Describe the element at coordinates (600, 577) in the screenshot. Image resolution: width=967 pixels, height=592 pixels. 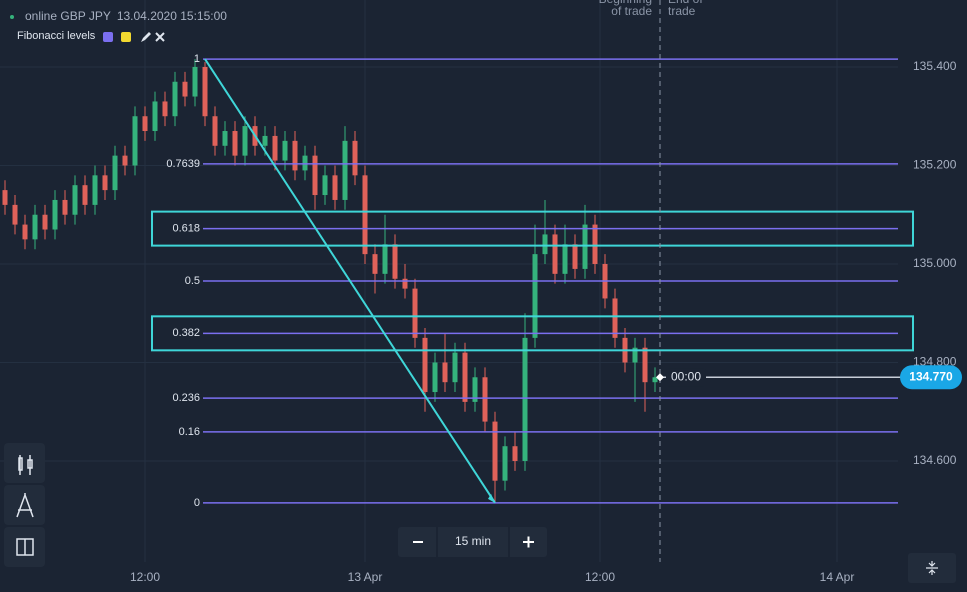
I see `x-tick-label: 12:00` at that location.